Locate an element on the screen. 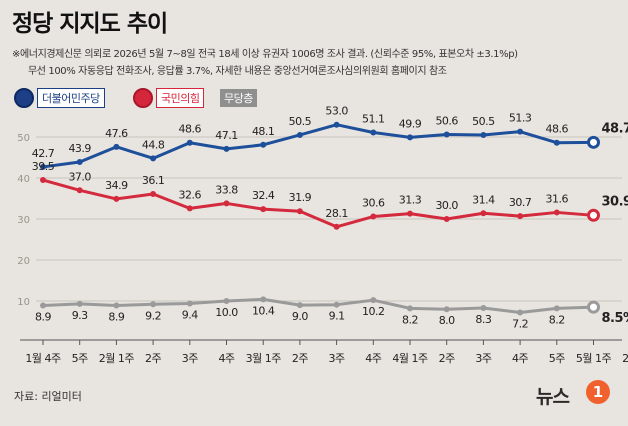 The image size is (628, 426). data-label: 48.7% is located at coordinates (615, 128).